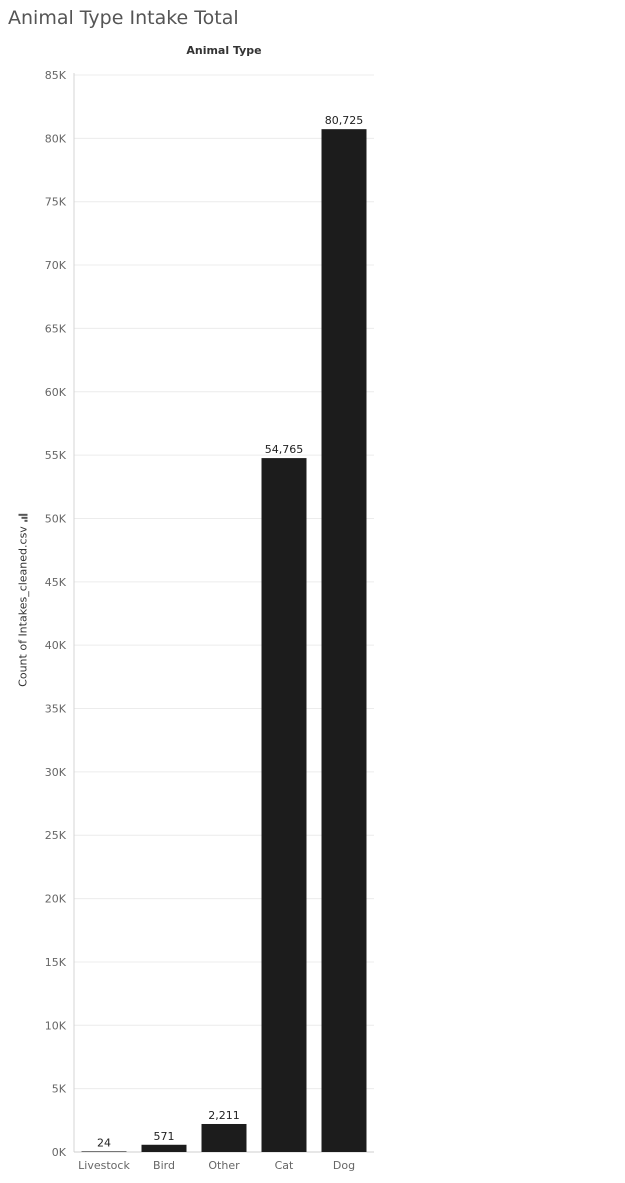  I want to click on y-tick-label: 85K, so click(56, 75).